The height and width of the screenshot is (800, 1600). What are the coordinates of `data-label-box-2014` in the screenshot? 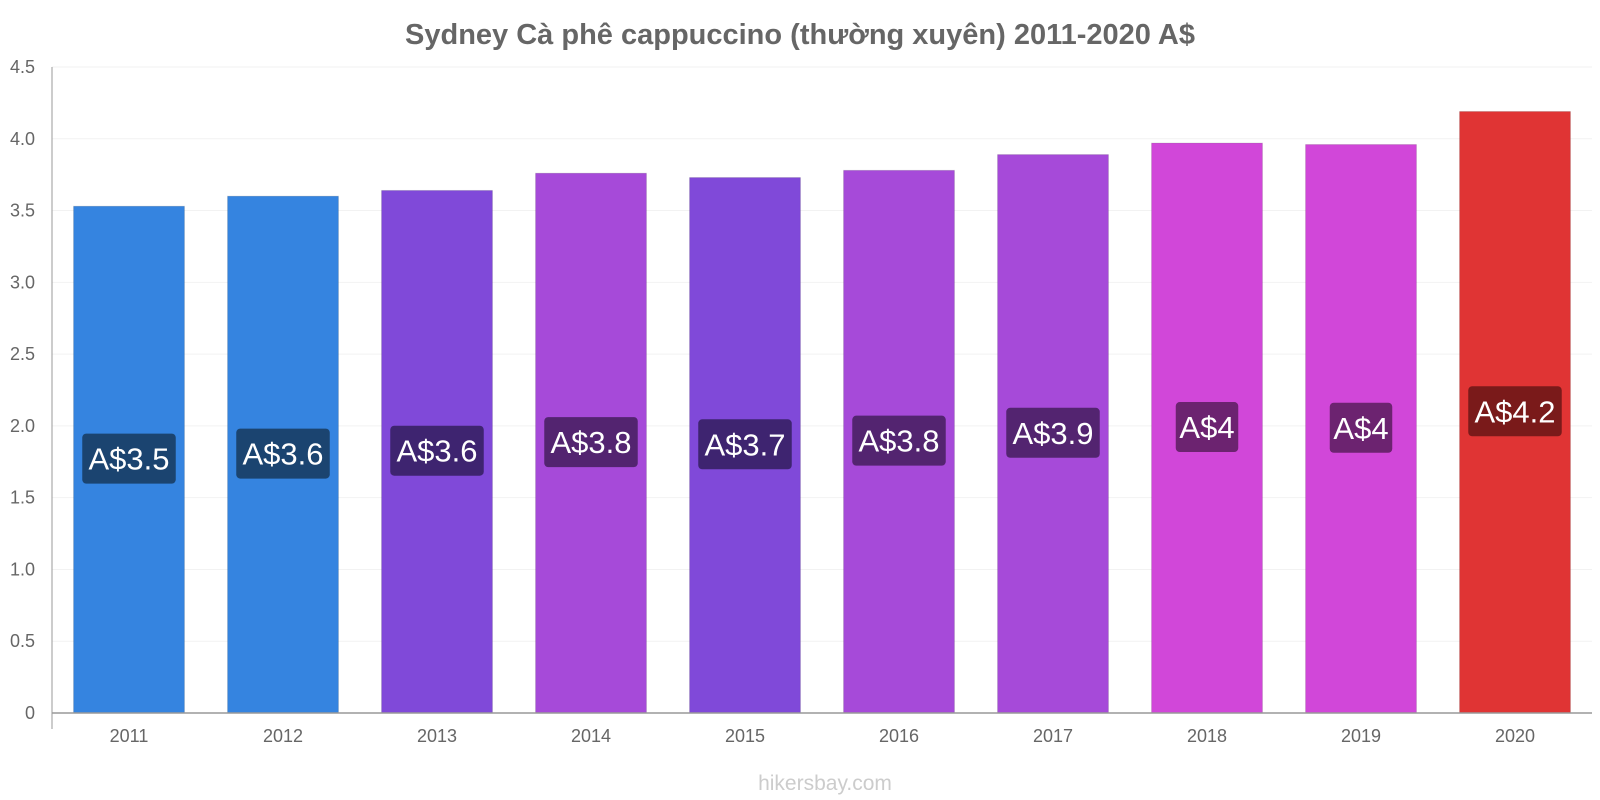 It's located at (591, 442).